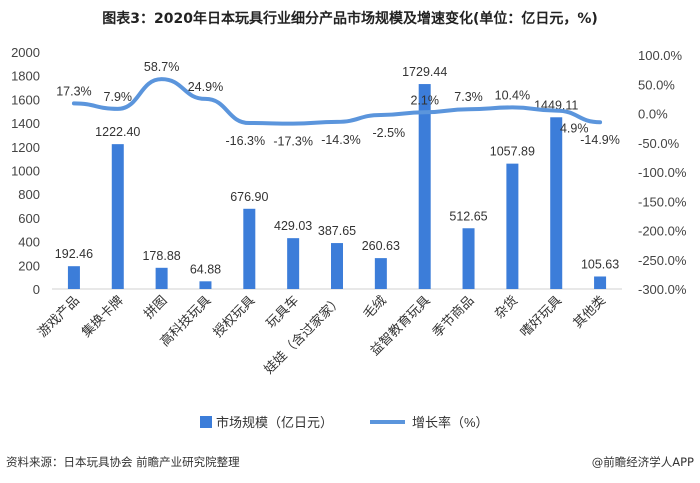  Describe the element at coordinates (660, 55) in the screenshot. I see `y-right-tick-label: 100.0%` at that location.